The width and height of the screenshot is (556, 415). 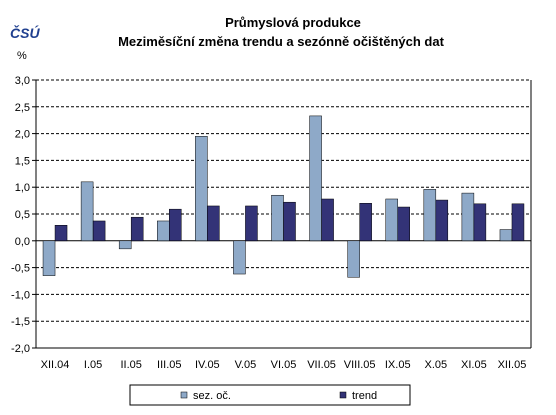 I want to click on bar-sez-oc-IV.05, so click(x=201, y=189).